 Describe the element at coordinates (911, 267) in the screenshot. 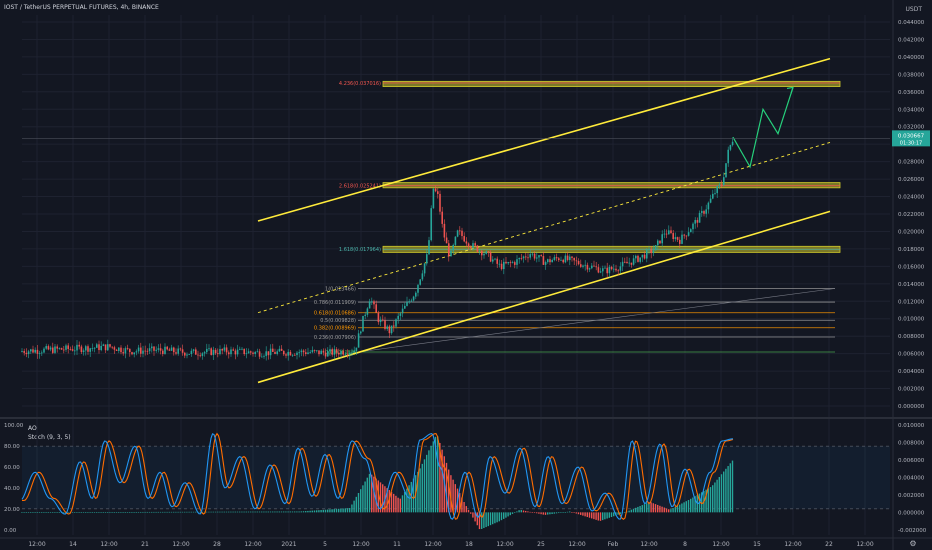

I see `y-tick-label: 0.016000` at that location.